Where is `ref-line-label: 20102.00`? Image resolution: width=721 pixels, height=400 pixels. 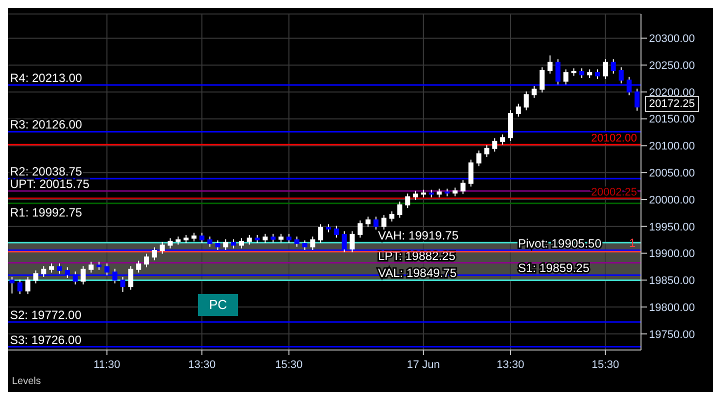 ref-line-label: 20102.00 is located at coordinates (614, 138).